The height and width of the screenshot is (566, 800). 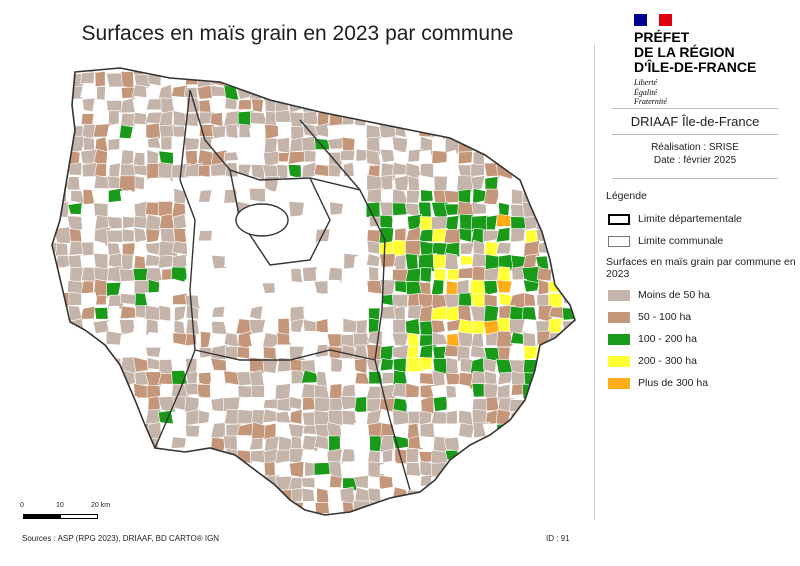 I want to click on legend-label: Plus de 300 ha, so click(x=673, y=383).